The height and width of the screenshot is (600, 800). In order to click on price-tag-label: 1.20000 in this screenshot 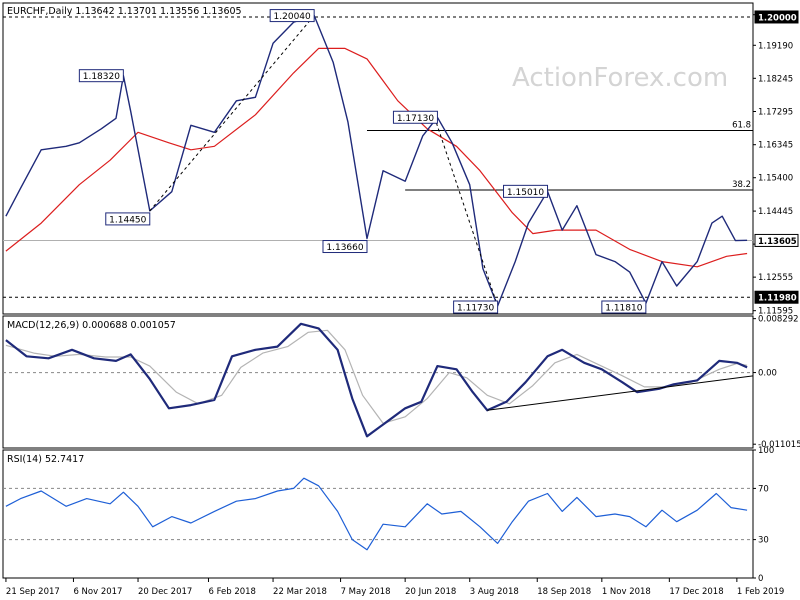, I will do `click(777, 18)`.